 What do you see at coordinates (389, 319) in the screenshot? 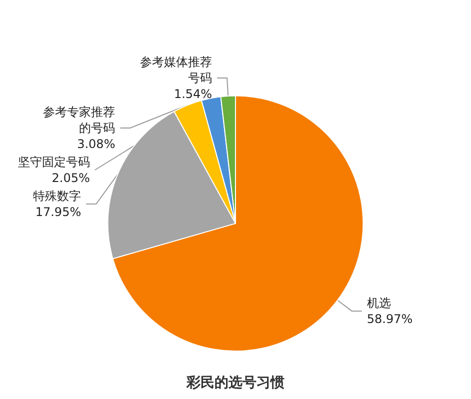
I see `data-label: 58.97%` at bounding box center [389, 319].